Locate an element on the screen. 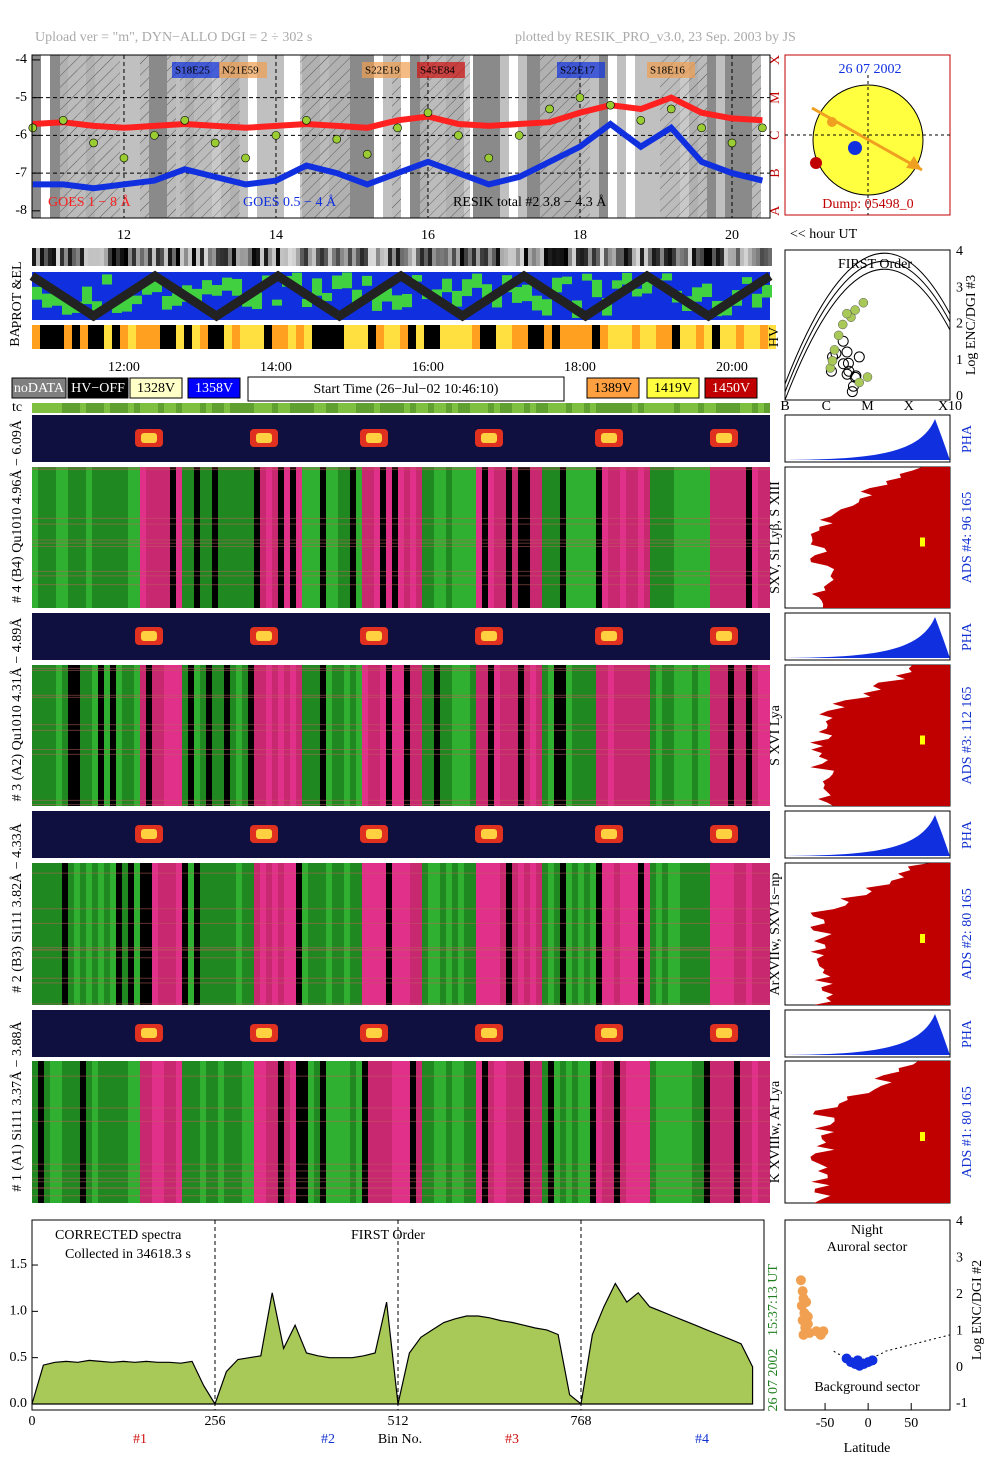 The width and height of the screenshot is (1004, 1477). spectrum-note: Collected in 34618.3 s is located at coordinates (128, 1254).